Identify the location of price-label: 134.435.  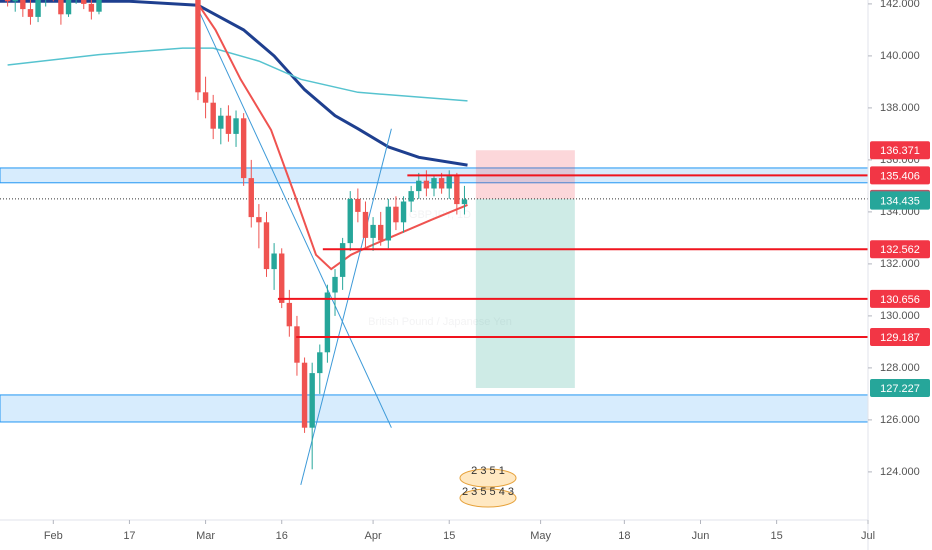
(900, 201).